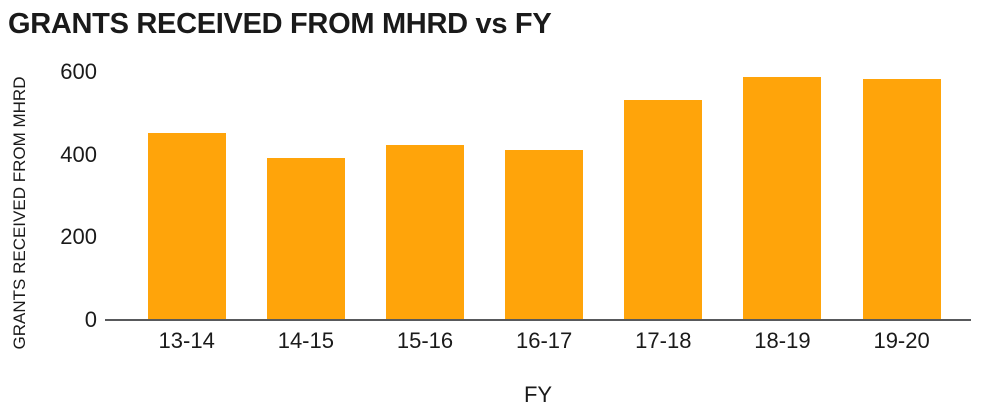  Describe the element at coordinates (425, 340) in the screenshot. I see `x-tick-label-15-16: 15-16` at that location.